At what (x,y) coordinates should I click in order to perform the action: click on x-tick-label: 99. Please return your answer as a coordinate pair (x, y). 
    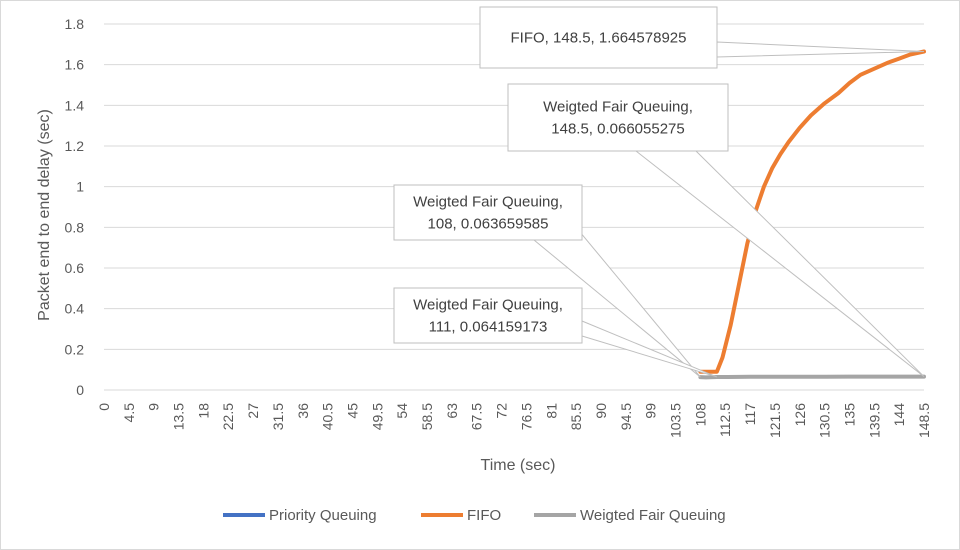
    Looking at the image, I should click on (651, 411).